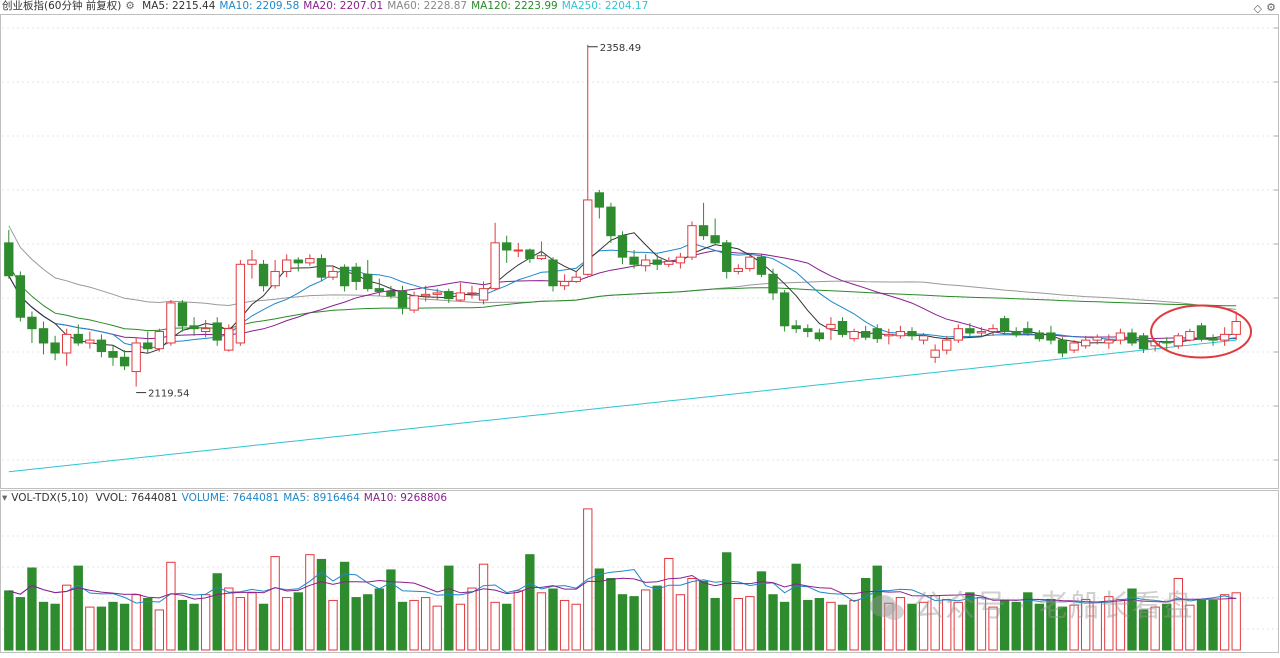  I want to click on ma-legend-item: MA250: 2204.17, so click(605, 6).